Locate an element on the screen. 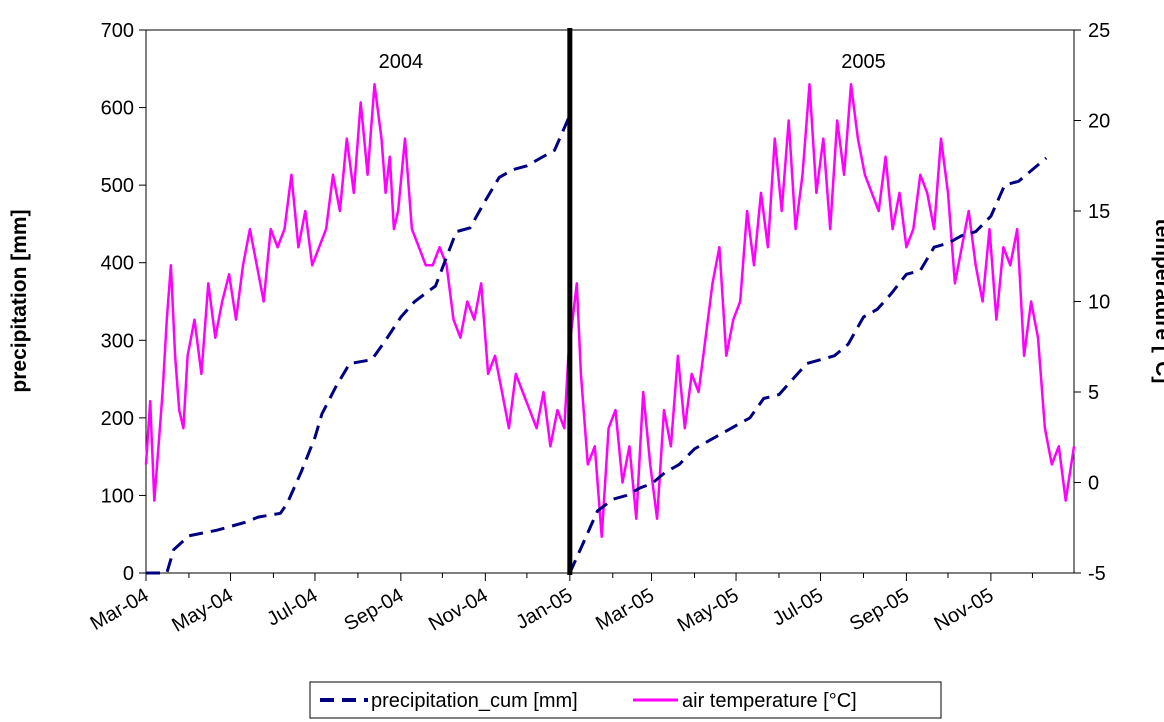 The width and height of the screenshot is (1164, 722). x-tick-label: Nov-04 is located at coordinates (458, 609).